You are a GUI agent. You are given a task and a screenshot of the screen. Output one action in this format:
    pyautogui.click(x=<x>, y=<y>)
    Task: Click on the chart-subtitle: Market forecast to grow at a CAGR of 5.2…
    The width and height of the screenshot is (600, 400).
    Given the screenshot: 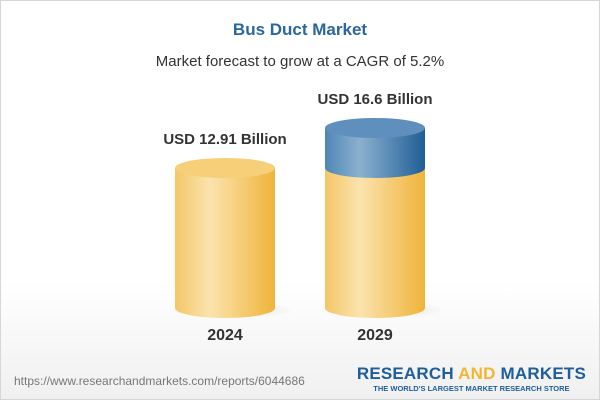 What is the action you would take?
    pyautogui.click(x=300, y=61)
    